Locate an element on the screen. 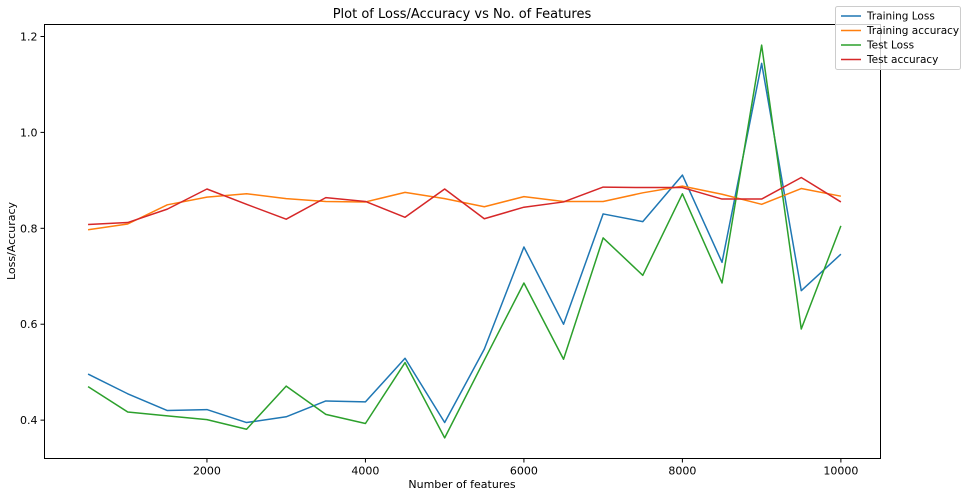 The image size is (967, 497). x-tick-label: 10000 is located at coordinates (840, 471).